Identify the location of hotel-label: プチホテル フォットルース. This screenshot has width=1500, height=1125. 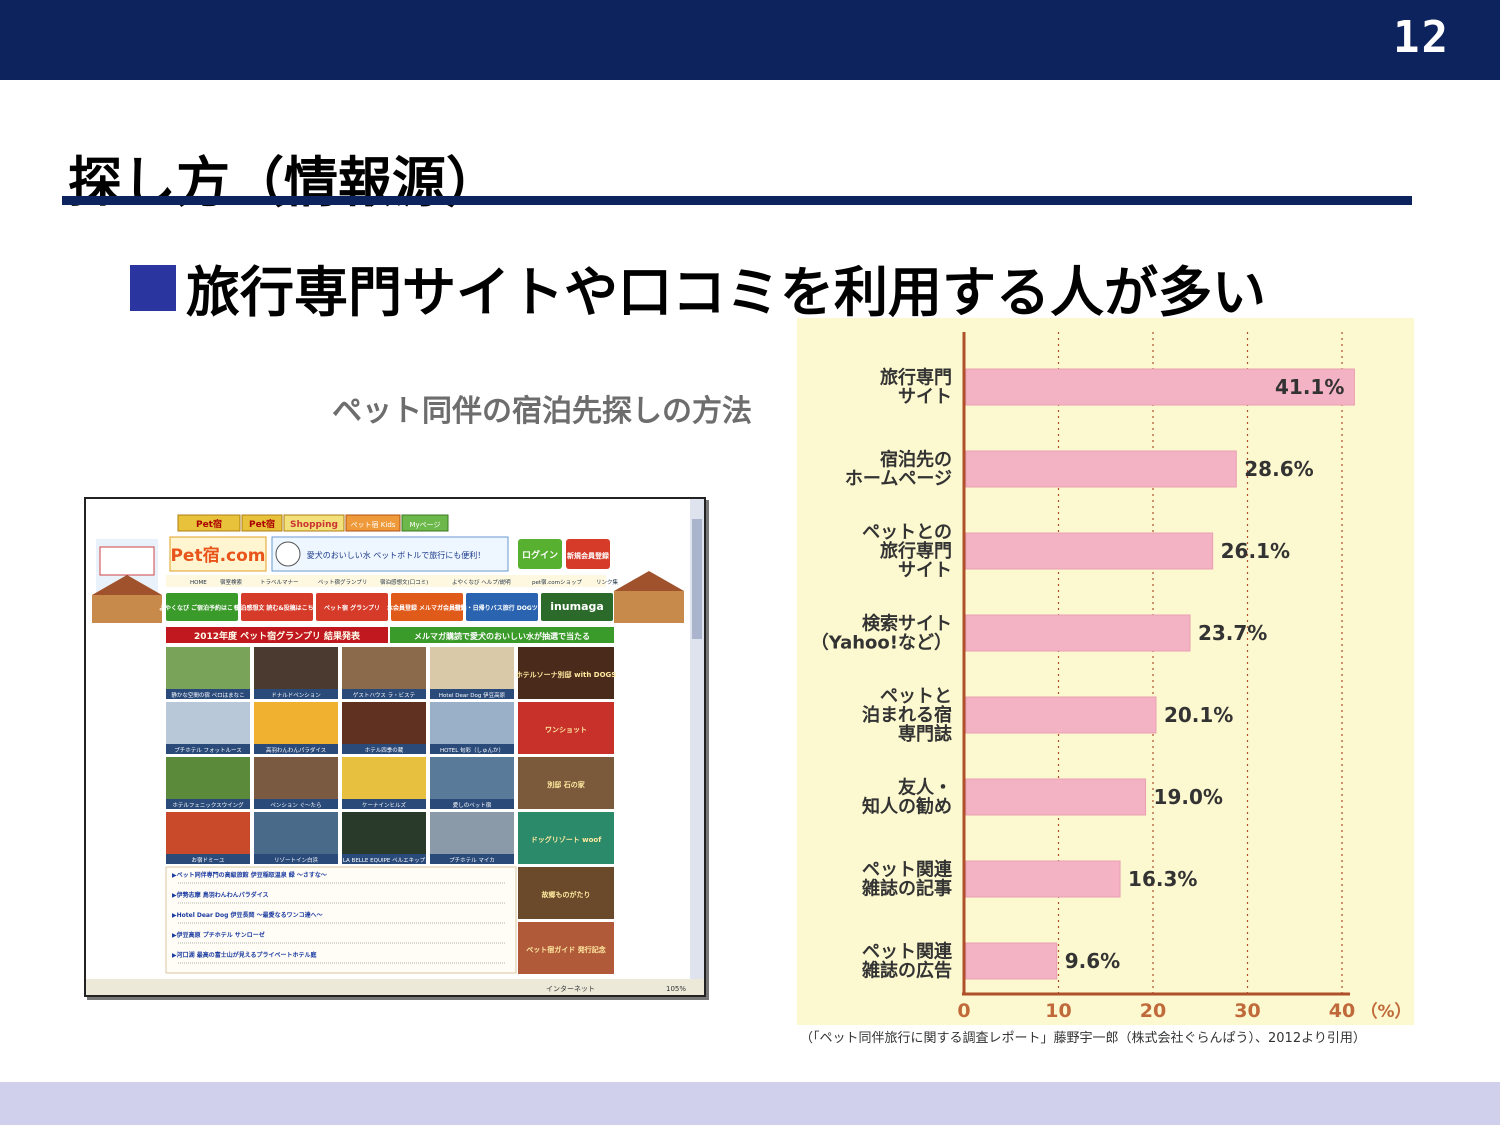
(207, 750).